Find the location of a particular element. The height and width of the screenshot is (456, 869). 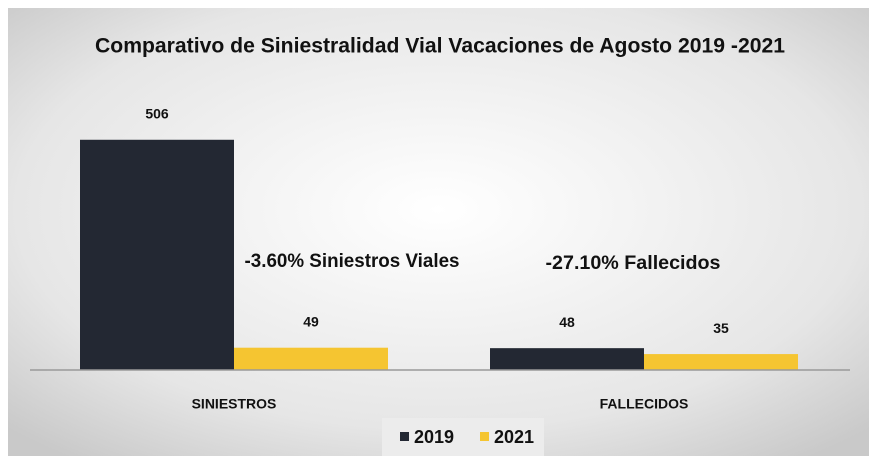

data-label: 48 is located at coordinates (567, 322).